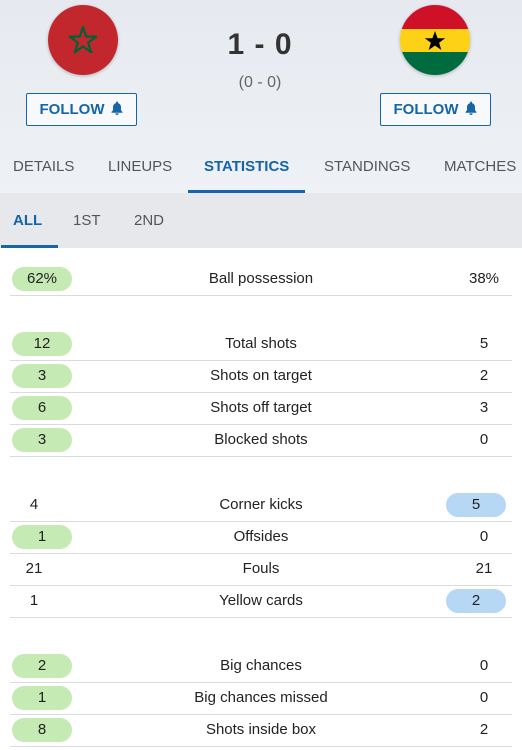 This screenshot has width=522, height=750. Describe the element at coordinates (34, 568) in the screenshot. I see `stat-home-value: 21` at that location.